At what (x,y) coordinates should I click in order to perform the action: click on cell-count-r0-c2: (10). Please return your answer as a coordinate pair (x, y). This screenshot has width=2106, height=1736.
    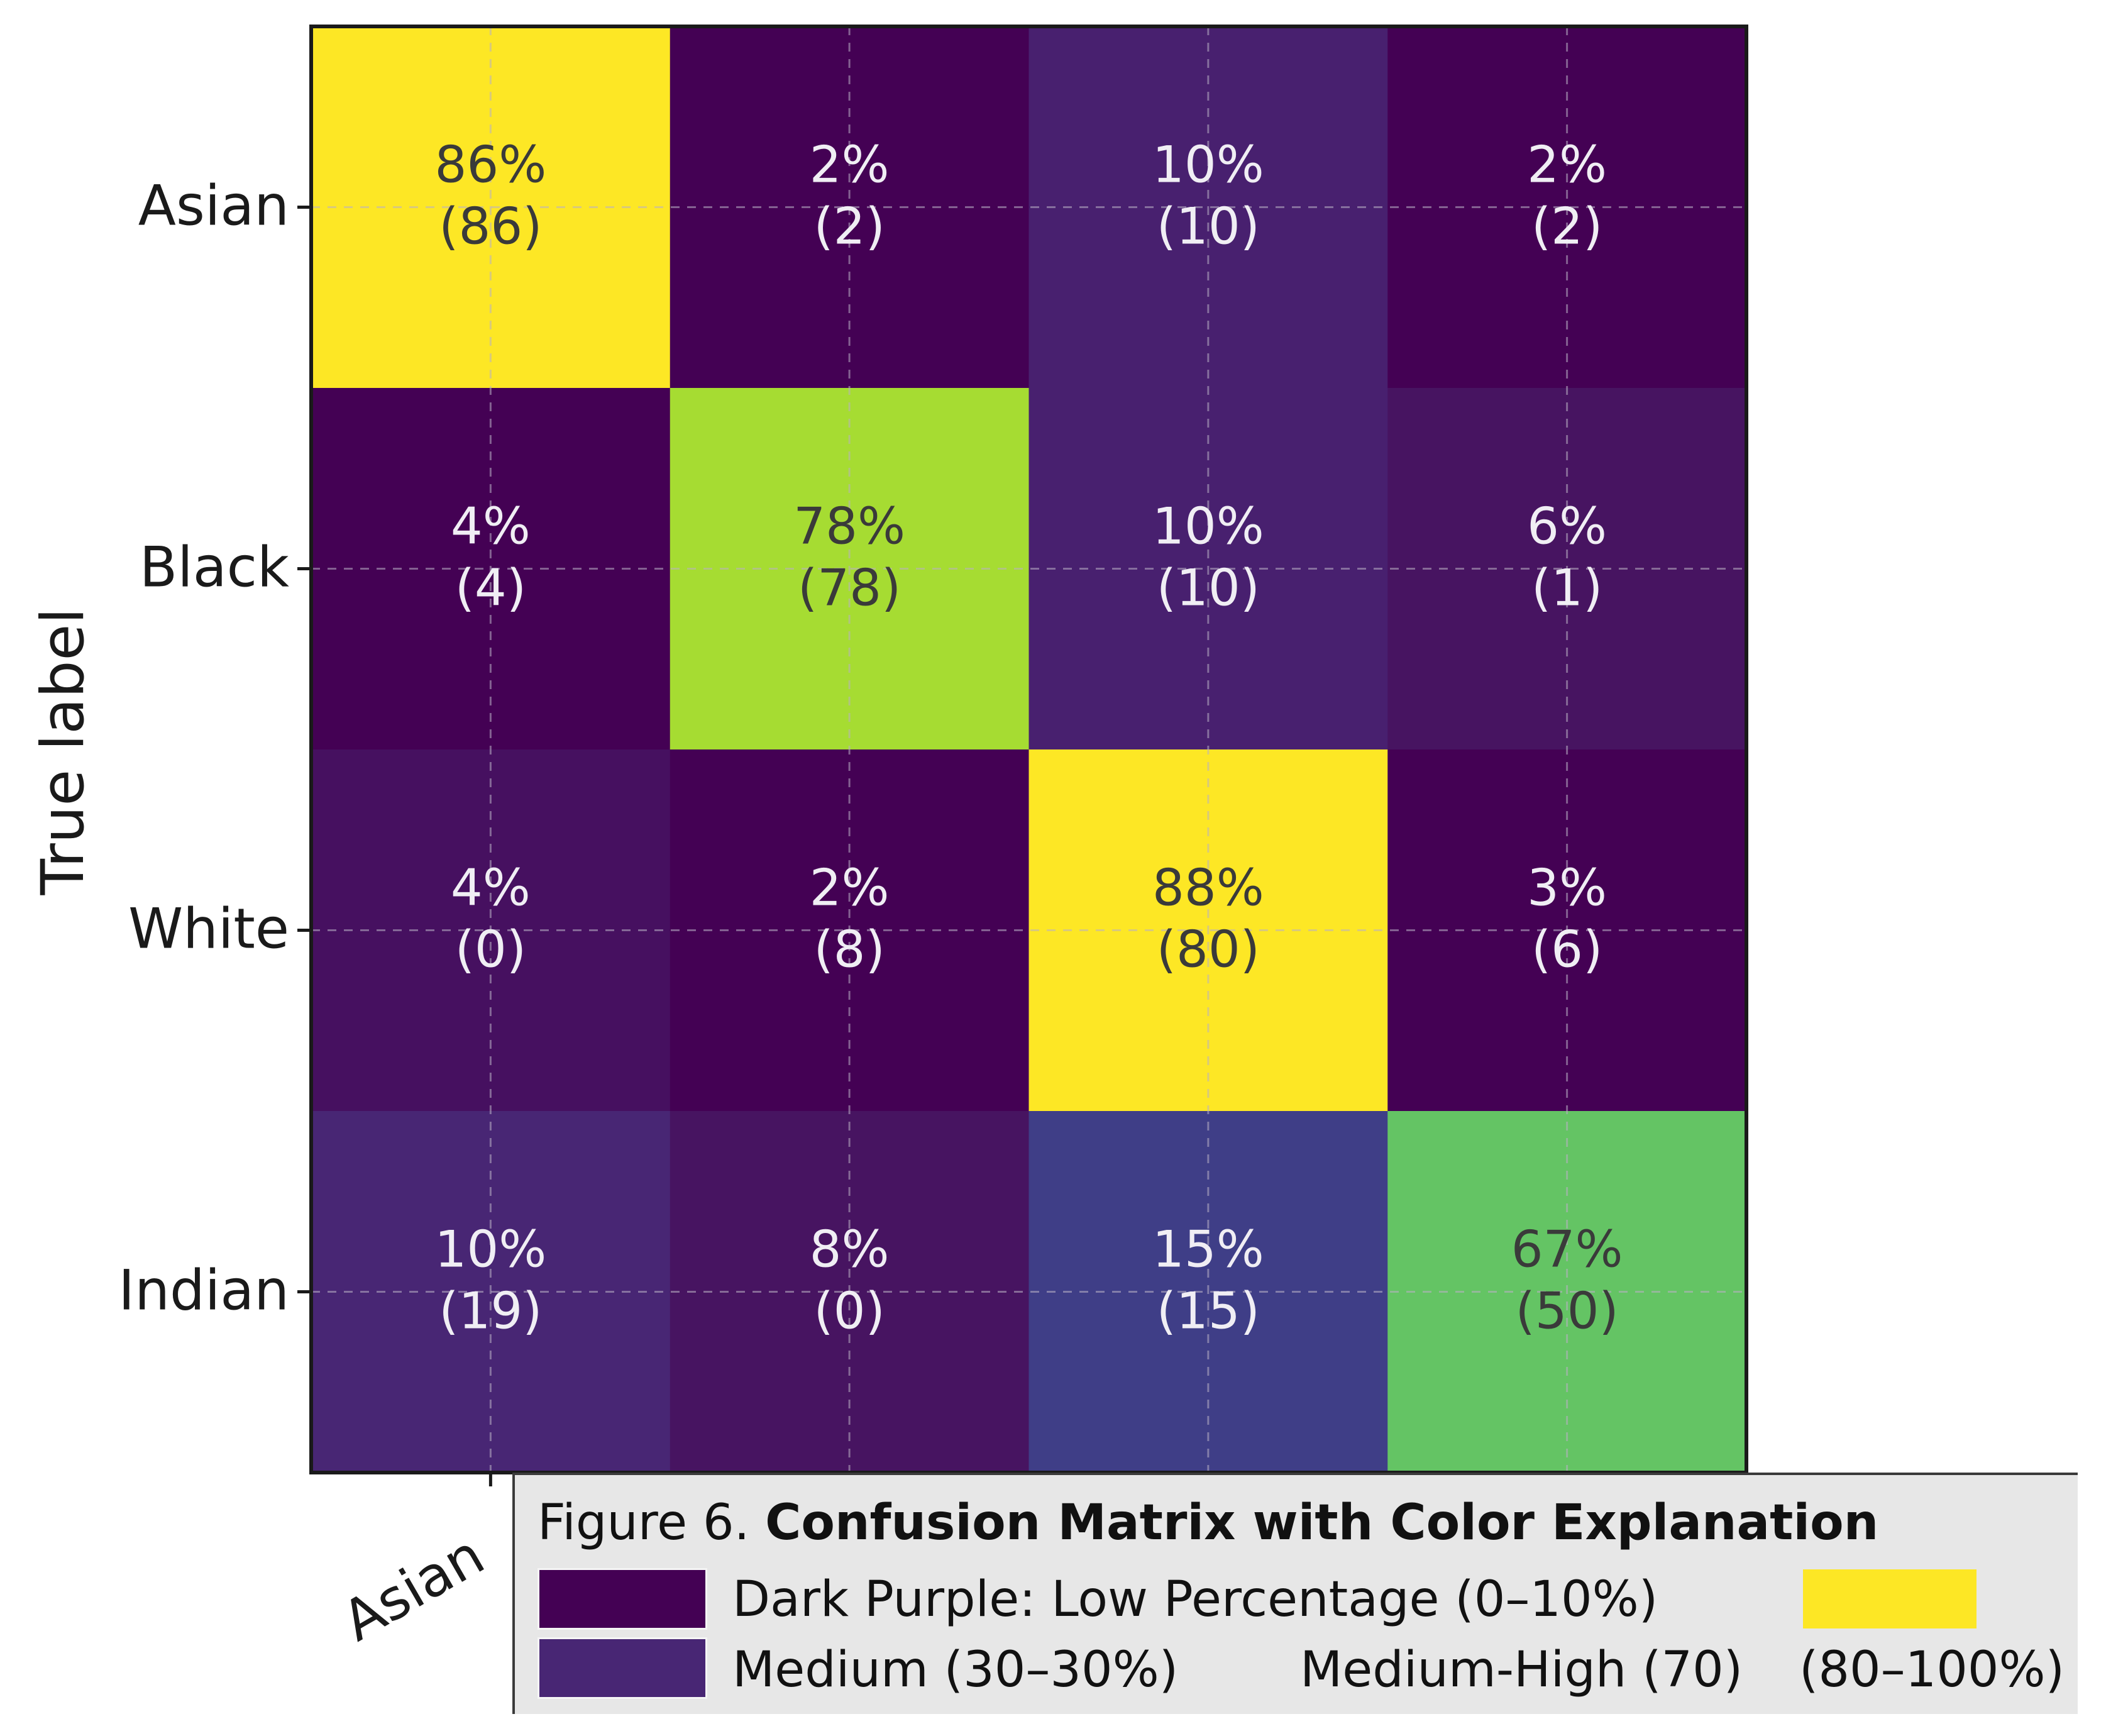
    Looking at the image, I should click on (1208, 227).